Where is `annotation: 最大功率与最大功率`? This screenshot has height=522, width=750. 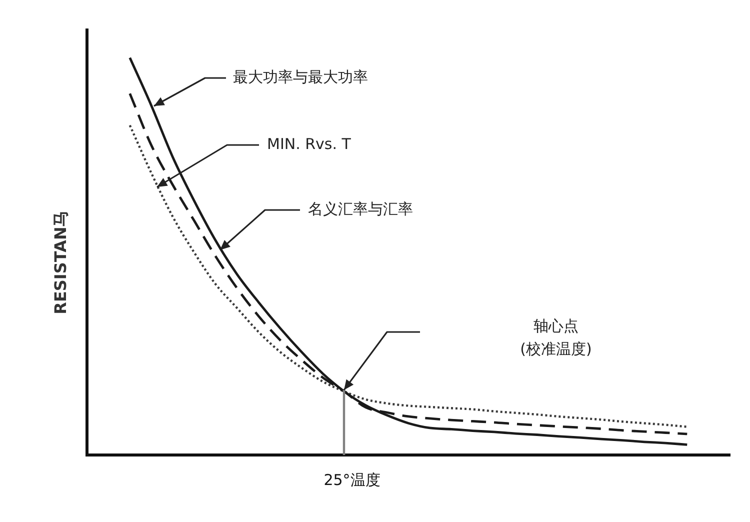 annotation: 最大功率与最大功率 is located at coordinates (300, 77).